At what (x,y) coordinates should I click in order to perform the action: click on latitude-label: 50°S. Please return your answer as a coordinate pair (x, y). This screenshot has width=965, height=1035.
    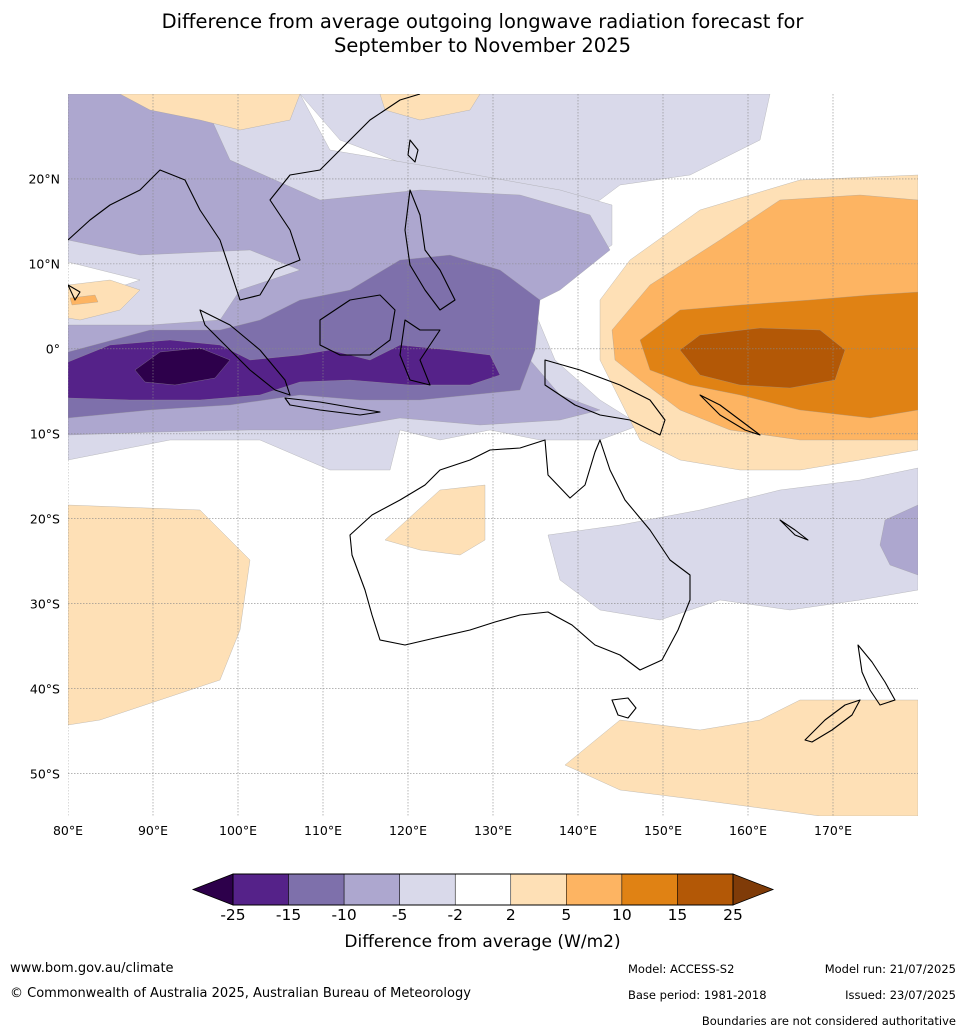
    Looking at the image, I should click on (44, 774).